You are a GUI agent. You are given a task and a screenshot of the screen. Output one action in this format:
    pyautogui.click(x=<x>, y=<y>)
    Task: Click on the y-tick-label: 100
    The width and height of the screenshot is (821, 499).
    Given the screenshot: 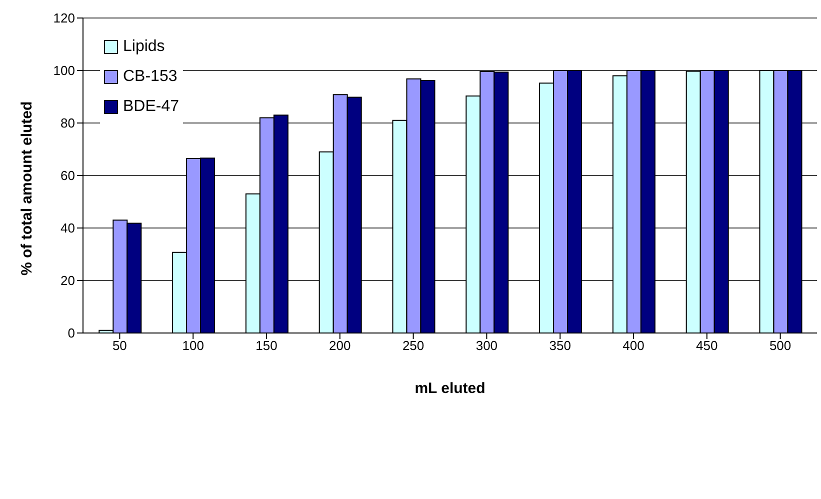 What is the action you would take?
    pyautogui.click(x=64, y=70)
    